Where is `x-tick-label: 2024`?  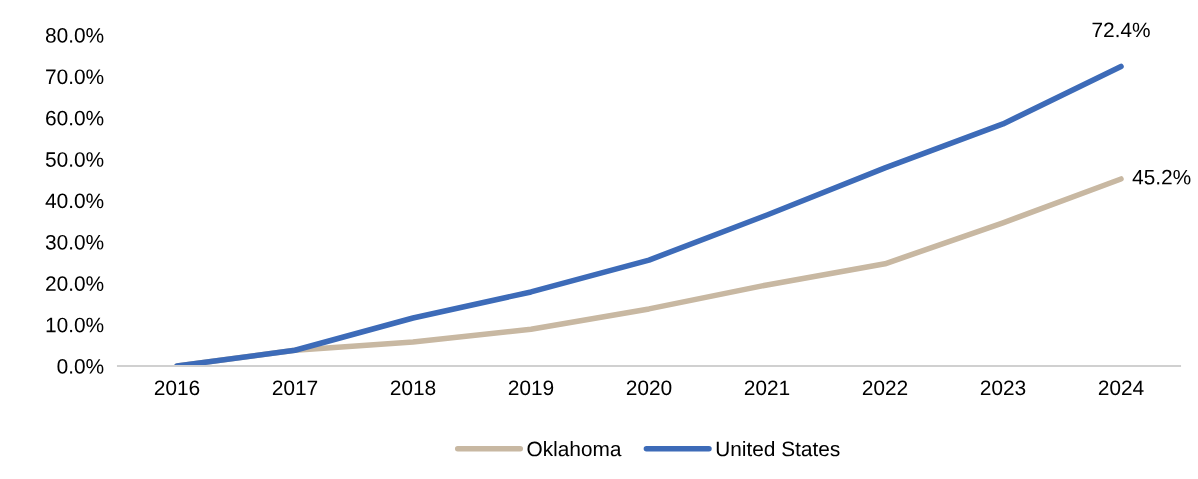
x-tick-label: 2024 is located at coordinates (1121, 388).